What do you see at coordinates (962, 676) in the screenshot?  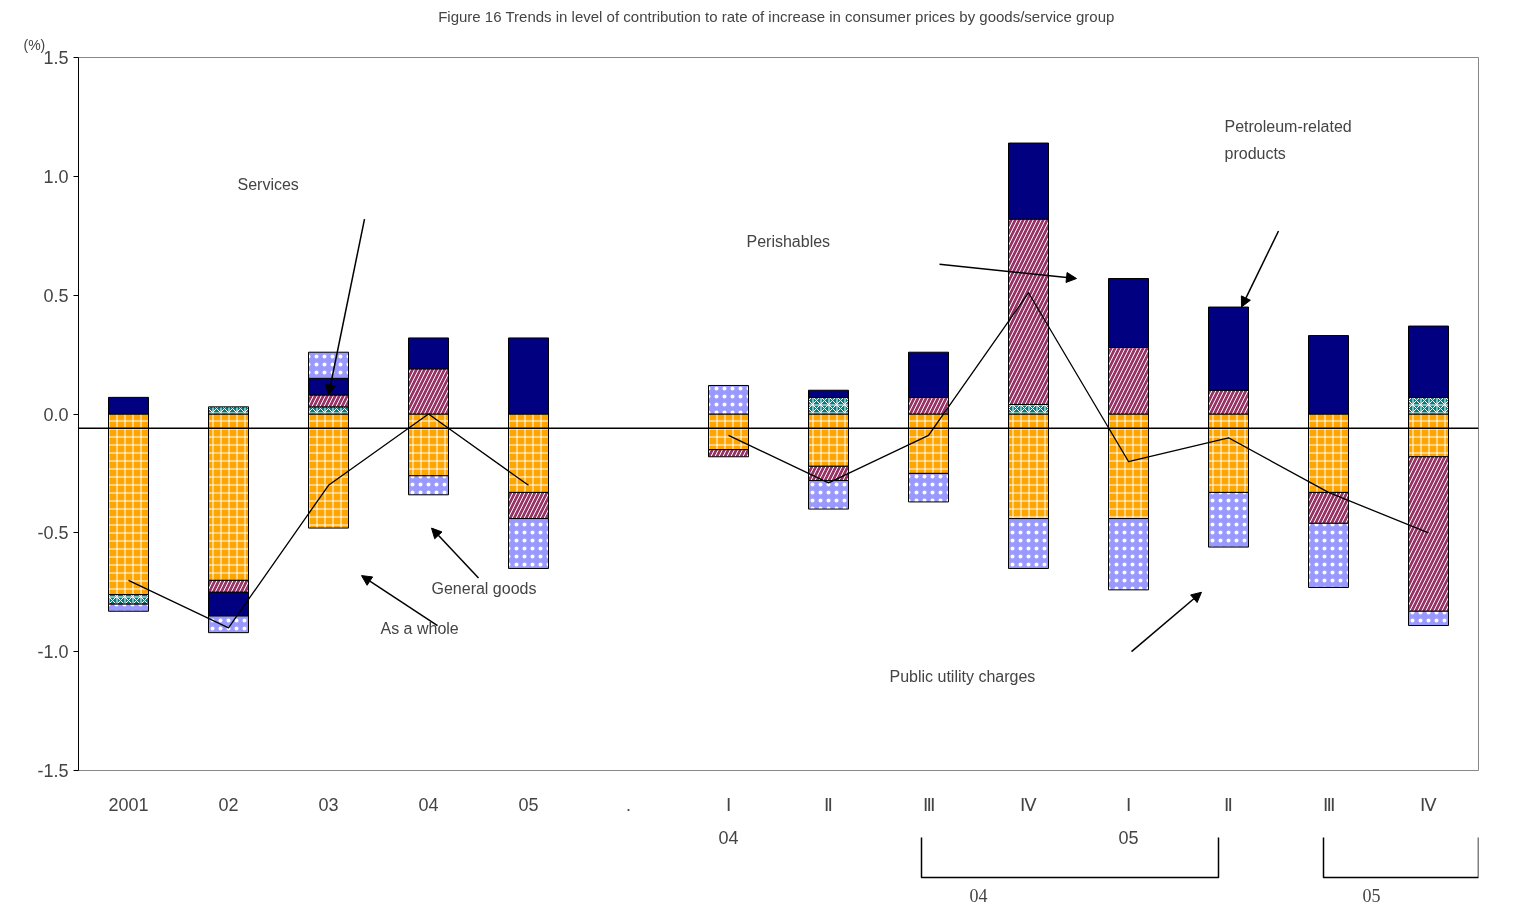 I see `annotation: Public utility charges` at bounding box center [962, 676].